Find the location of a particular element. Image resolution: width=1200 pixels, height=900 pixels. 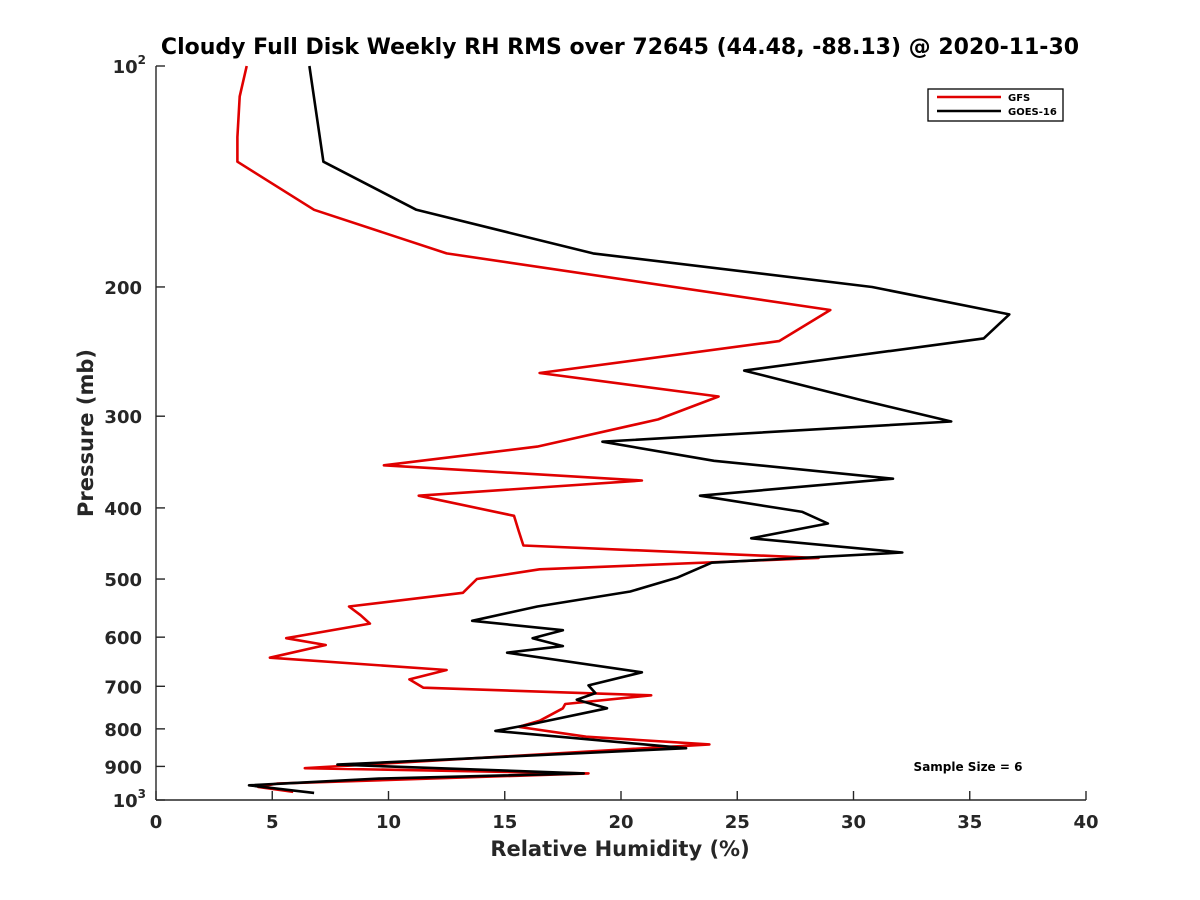

x-tick-label: 35 is located at coordinates (969, 822).